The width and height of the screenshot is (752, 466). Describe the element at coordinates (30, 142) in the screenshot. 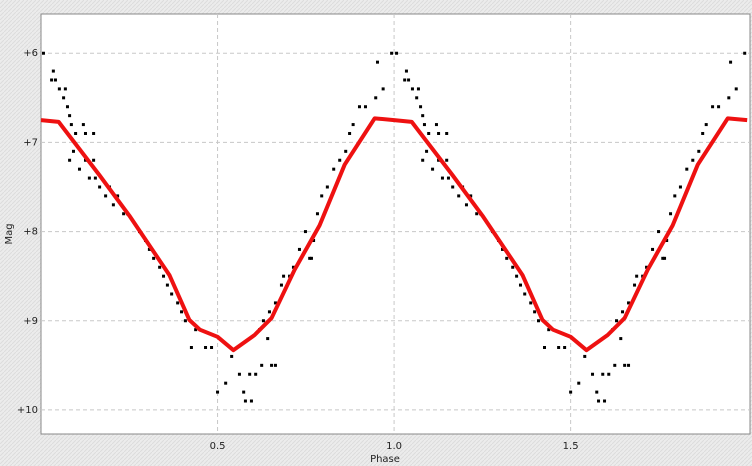

I see `y-tick-label: +7` at that location.